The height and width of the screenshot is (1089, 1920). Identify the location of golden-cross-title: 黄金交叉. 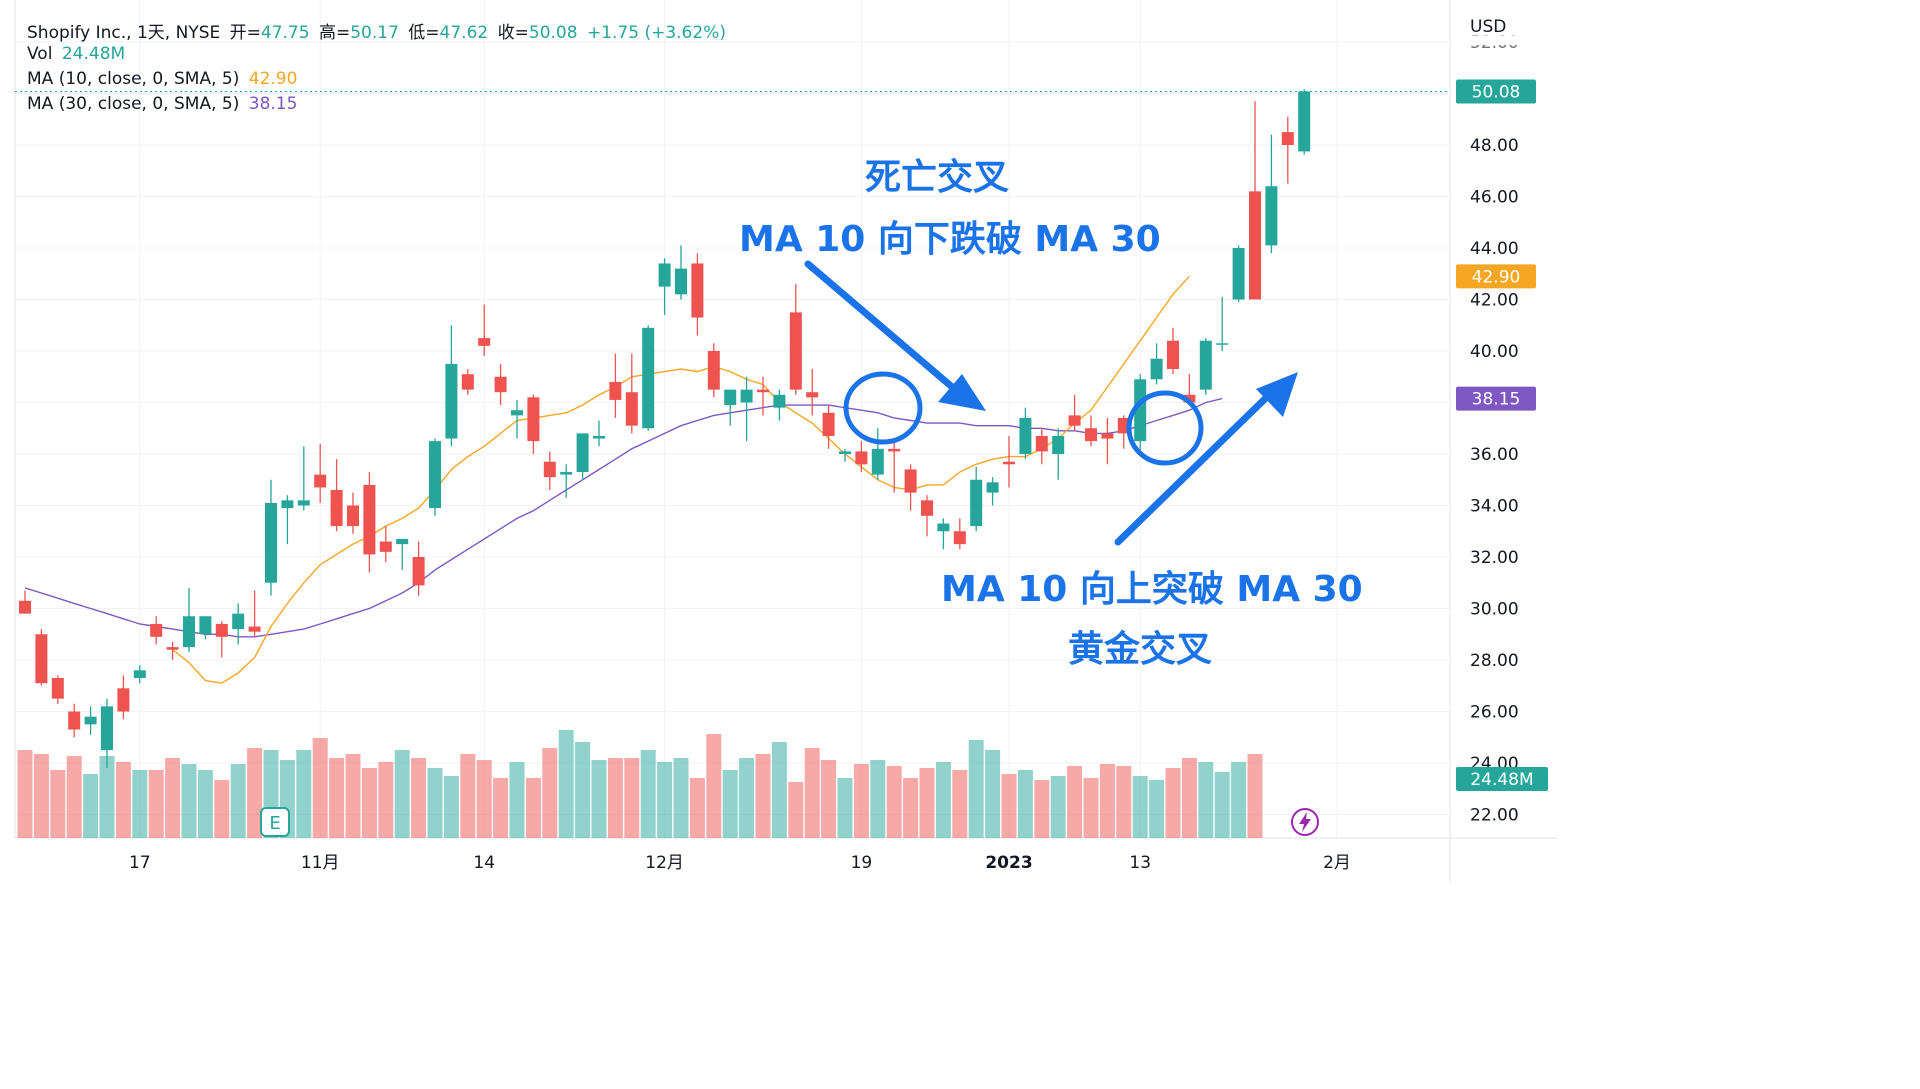
(1140, 649).